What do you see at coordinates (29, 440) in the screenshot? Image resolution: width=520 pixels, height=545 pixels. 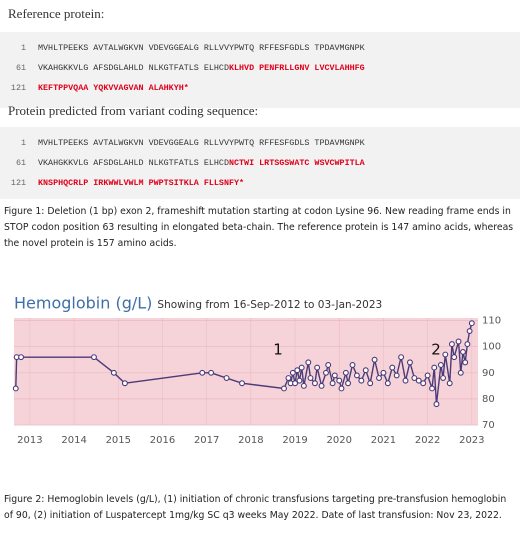 I see `x-tick-label: 2013` at bounding box center [29, 440].